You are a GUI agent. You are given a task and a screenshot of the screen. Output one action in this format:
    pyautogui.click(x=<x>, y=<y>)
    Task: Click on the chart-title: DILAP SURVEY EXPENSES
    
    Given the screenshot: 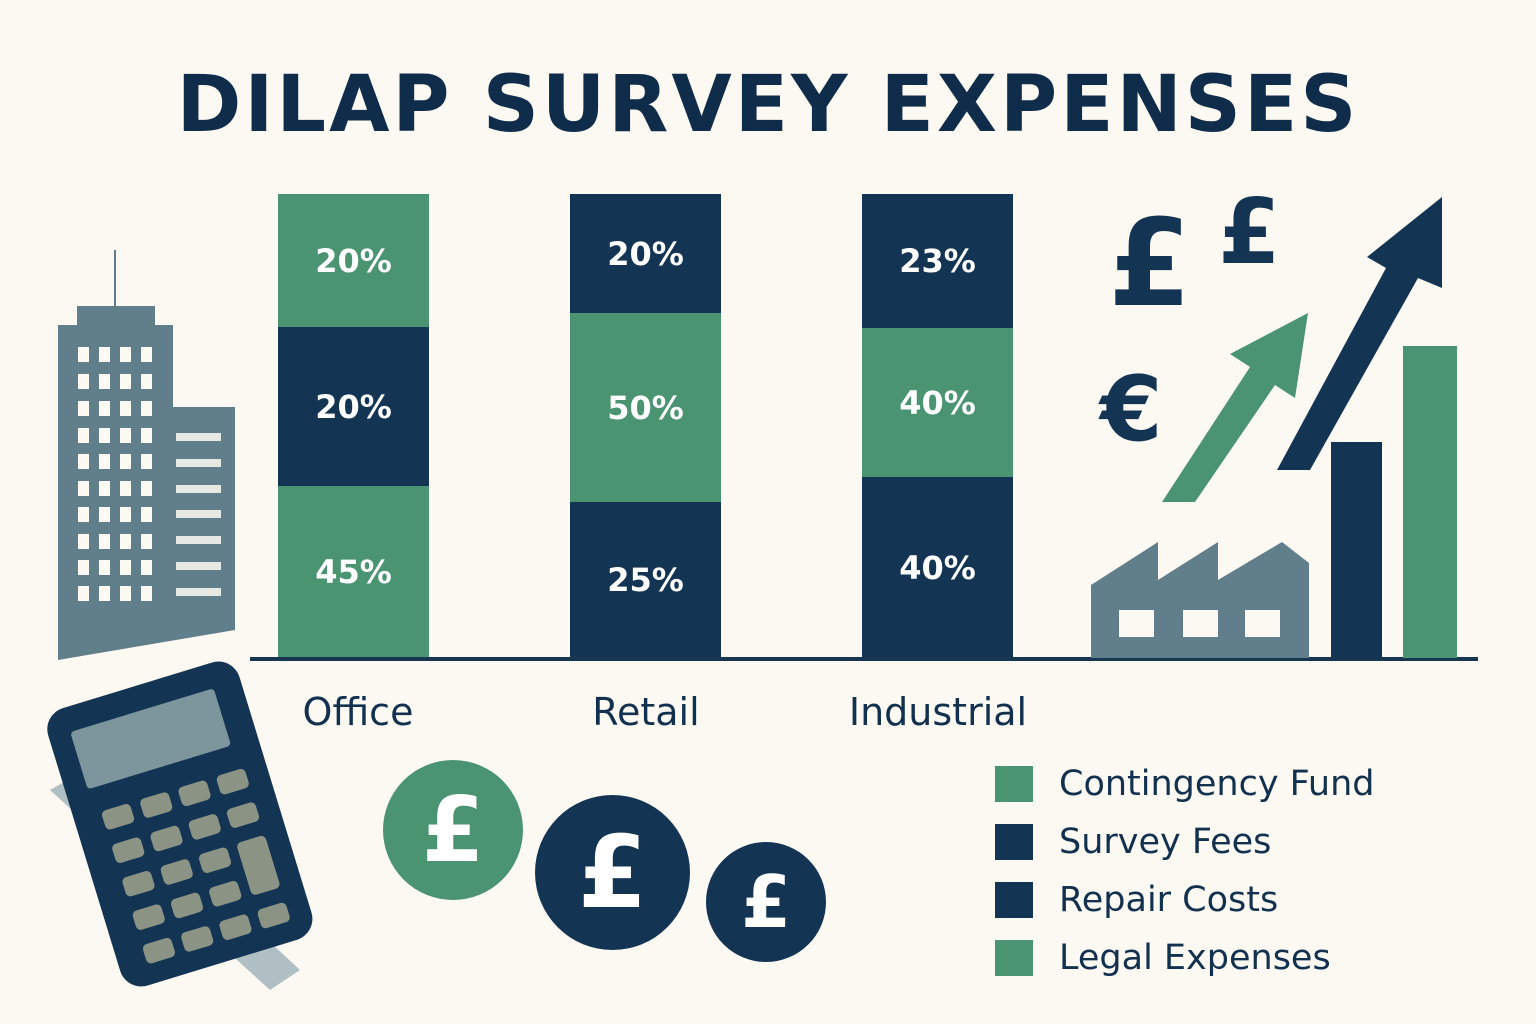 What is the action you would take?
    pyautogui.click(x=768, y=105)
    